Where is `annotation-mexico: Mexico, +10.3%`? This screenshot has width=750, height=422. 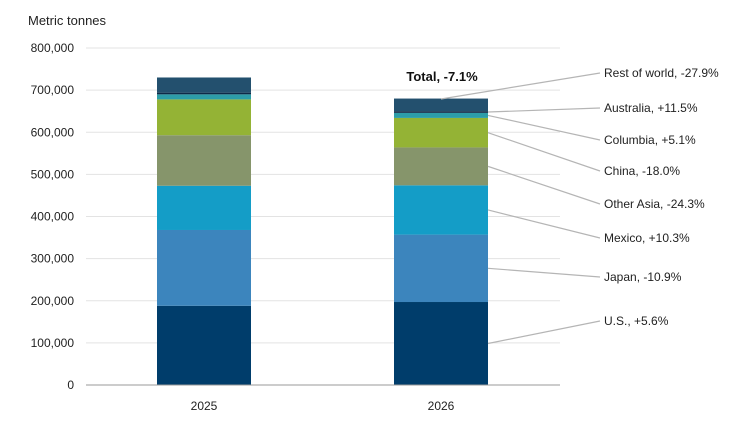 annotation-mexico: Mexico, +10.3% is located at coordinates (647, 238).